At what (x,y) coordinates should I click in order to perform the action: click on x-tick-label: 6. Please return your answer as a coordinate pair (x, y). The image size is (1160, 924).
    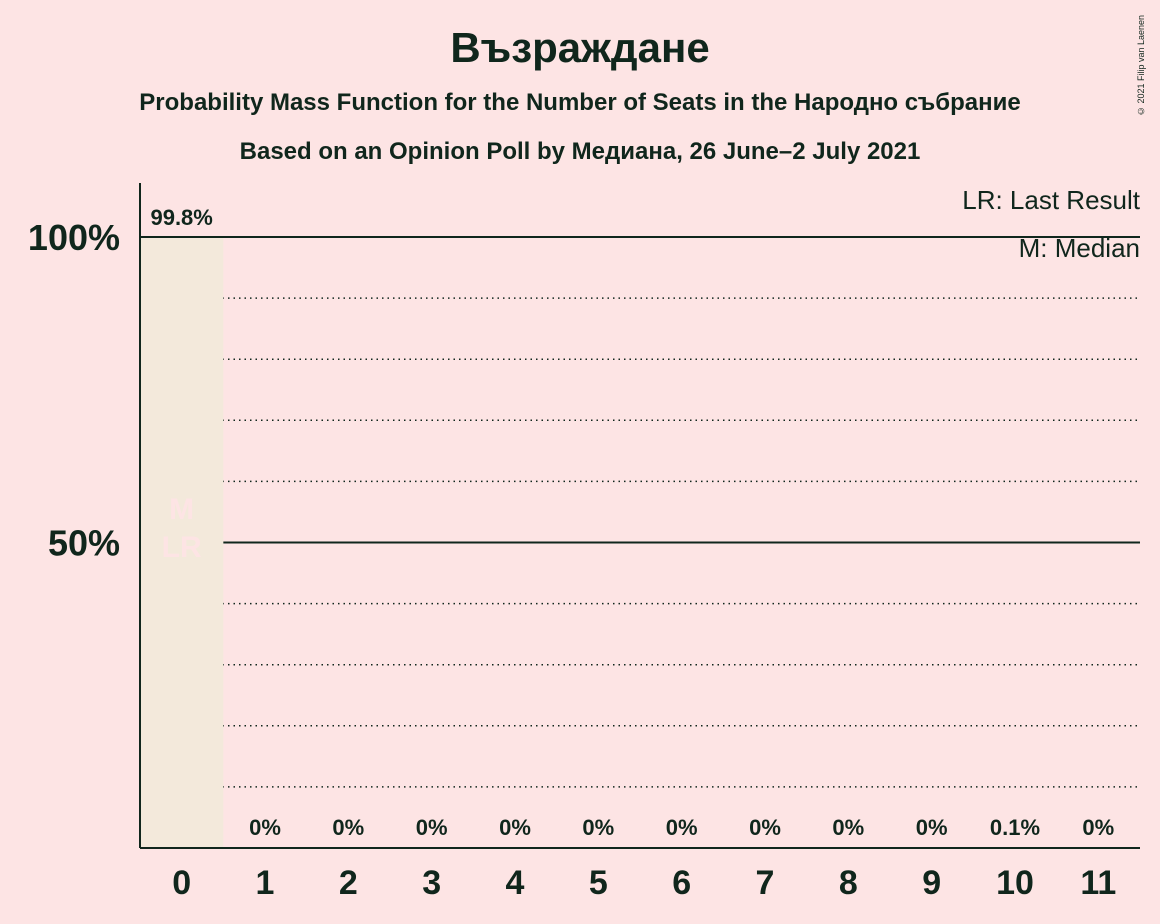
    Looking at the image, I should click on (681, 883).